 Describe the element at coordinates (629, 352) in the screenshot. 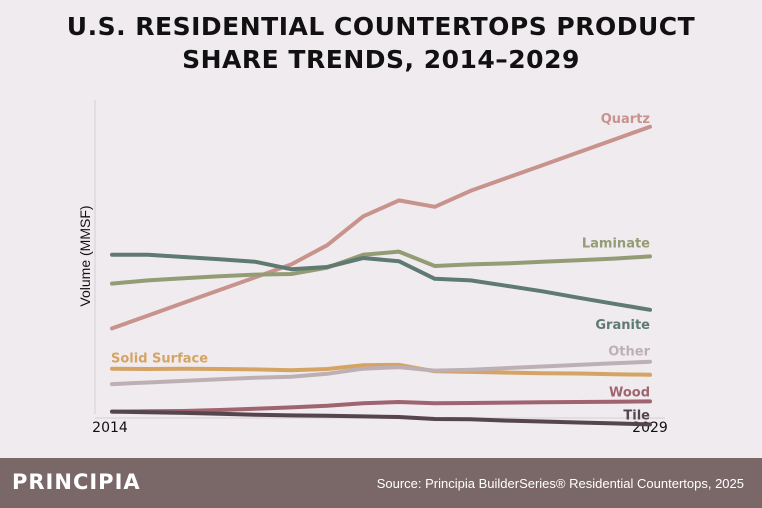

I see `series-label-other: Other` at that location.